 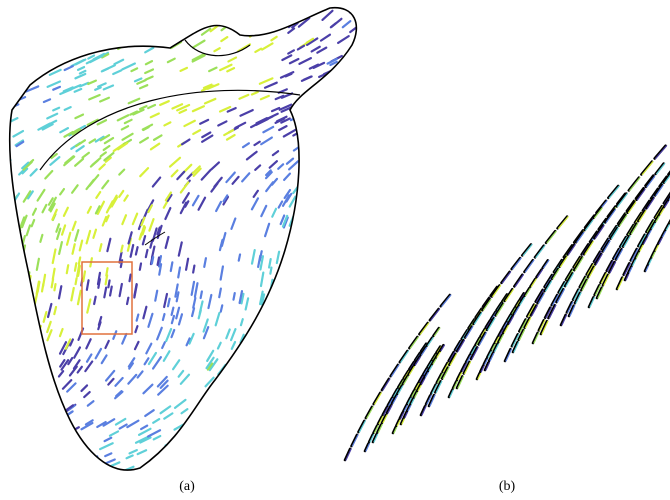 I want to click on crease, so click(x=155, y=238).